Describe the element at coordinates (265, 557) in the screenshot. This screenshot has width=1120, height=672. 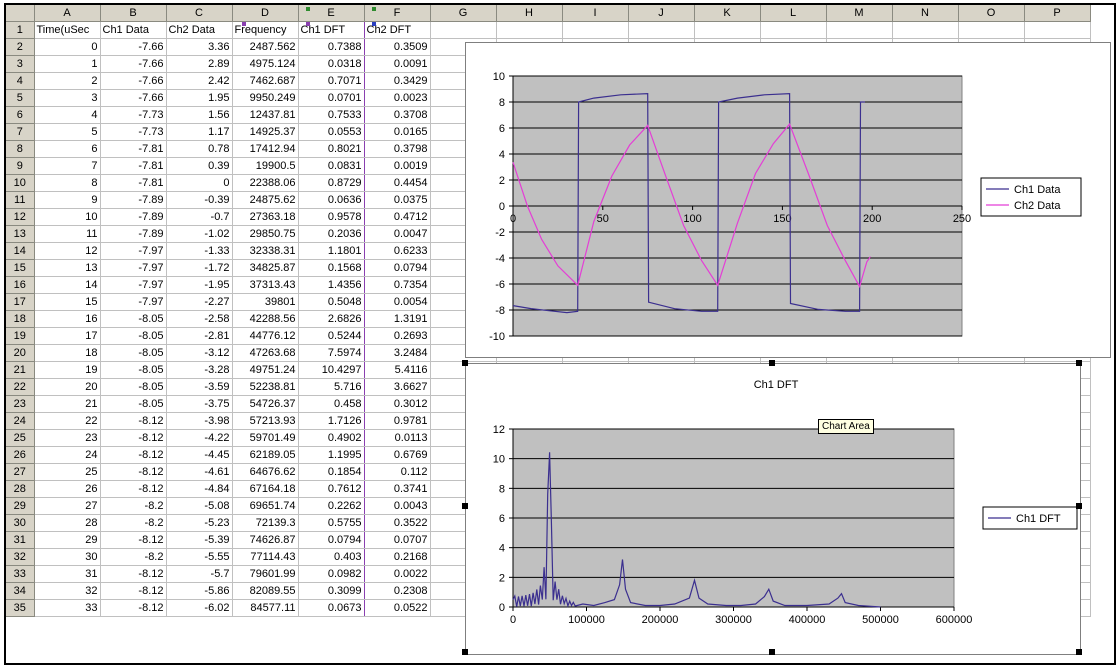
I see `data-cell: 77114.43` at that location.